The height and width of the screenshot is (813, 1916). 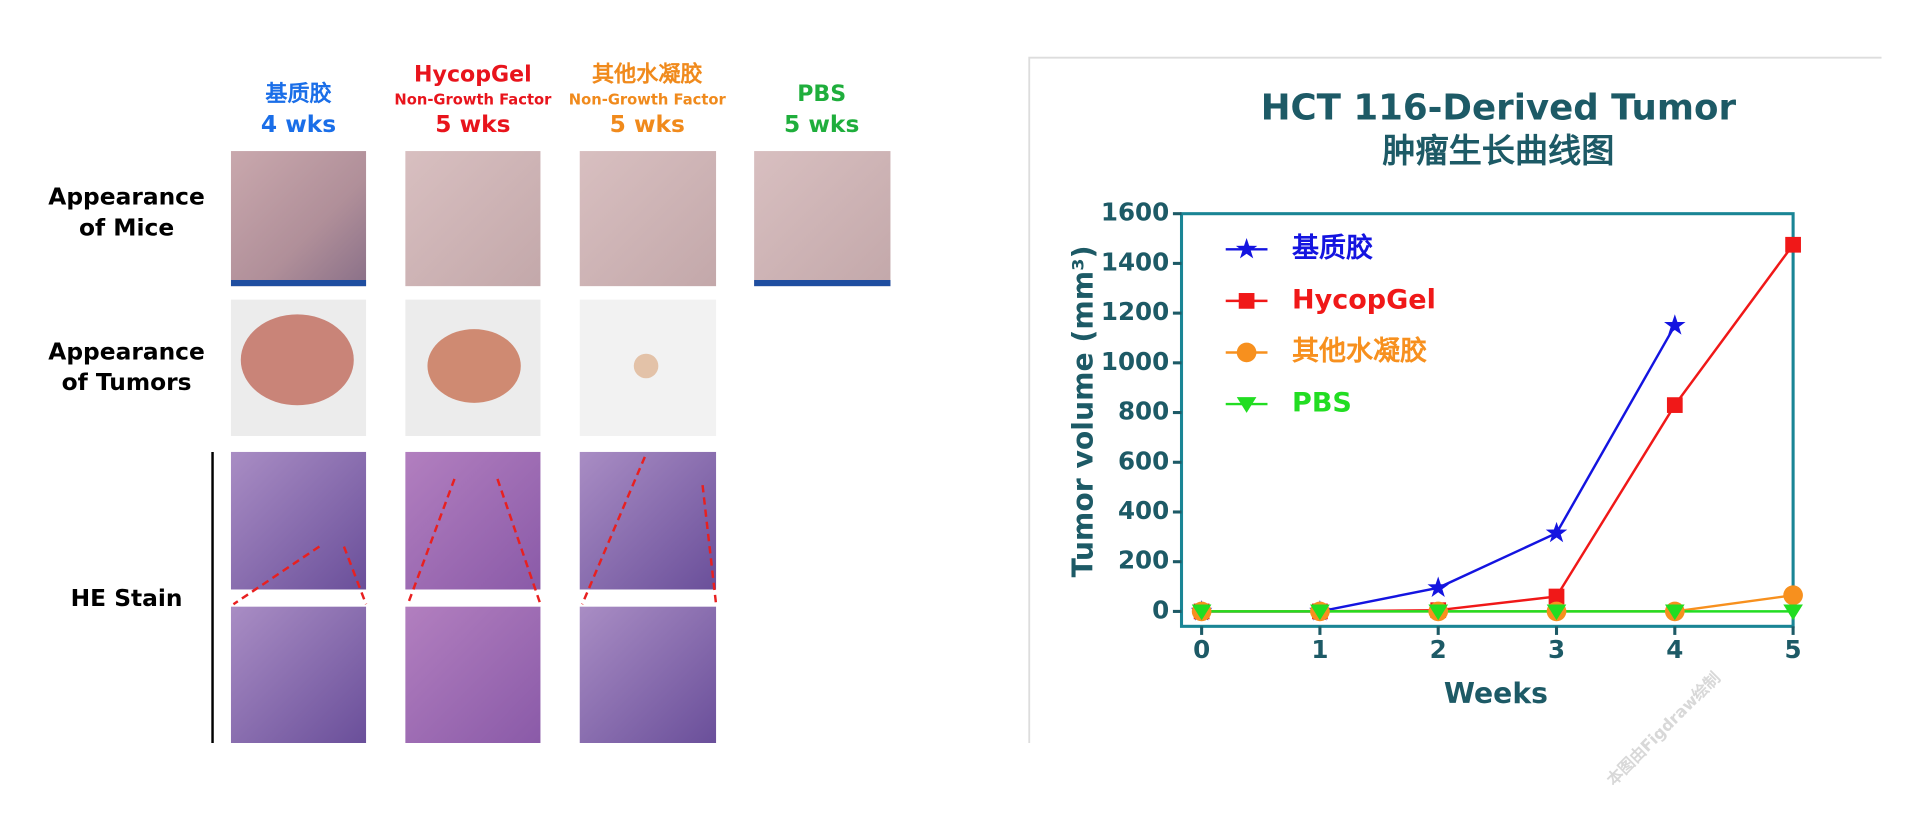 What do you see at coordinates (1135, 212) in the screenshot?
I see `y-tick-label: 1600` at bounding box center [1135, 212].